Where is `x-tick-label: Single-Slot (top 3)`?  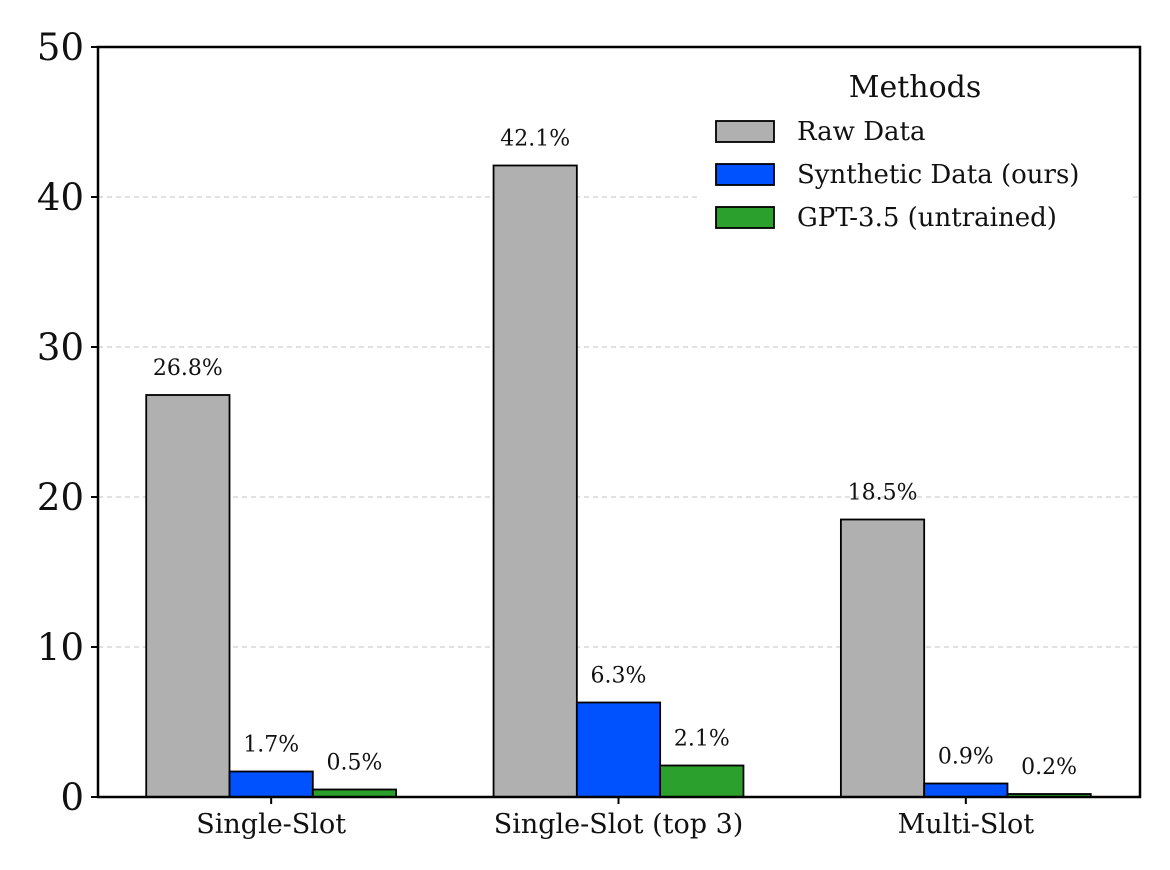
x-tick-label: Single-Slot (top 3) is located at coordinates (619, 824).